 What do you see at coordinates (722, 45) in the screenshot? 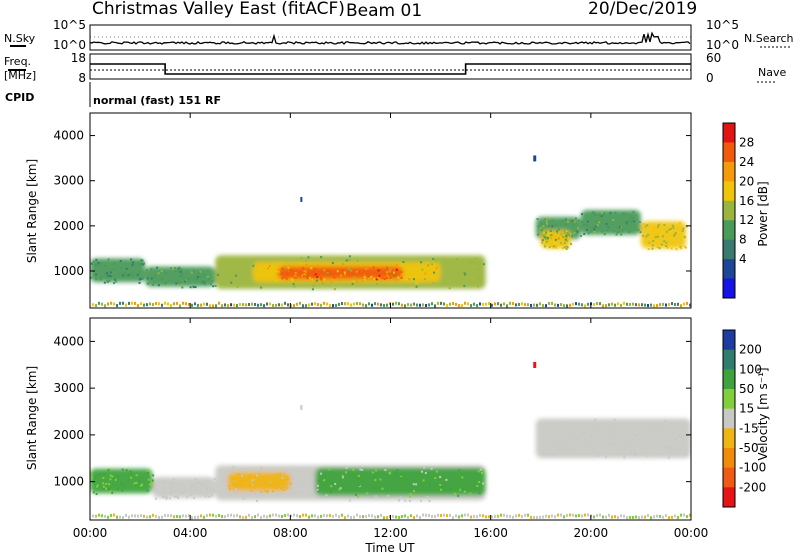
I see `noise-right-tick-bottom: 10^0` at bounding box center [722, 45].